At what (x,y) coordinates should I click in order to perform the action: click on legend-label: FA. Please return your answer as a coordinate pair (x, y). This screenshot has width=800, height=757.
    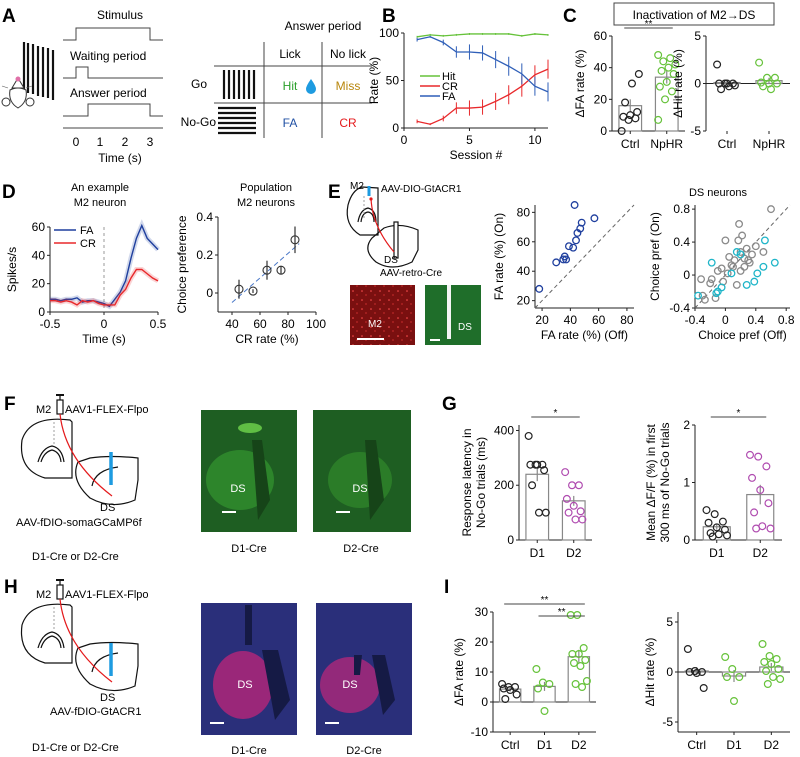
    Looking at the image, I should click on (449, 97).